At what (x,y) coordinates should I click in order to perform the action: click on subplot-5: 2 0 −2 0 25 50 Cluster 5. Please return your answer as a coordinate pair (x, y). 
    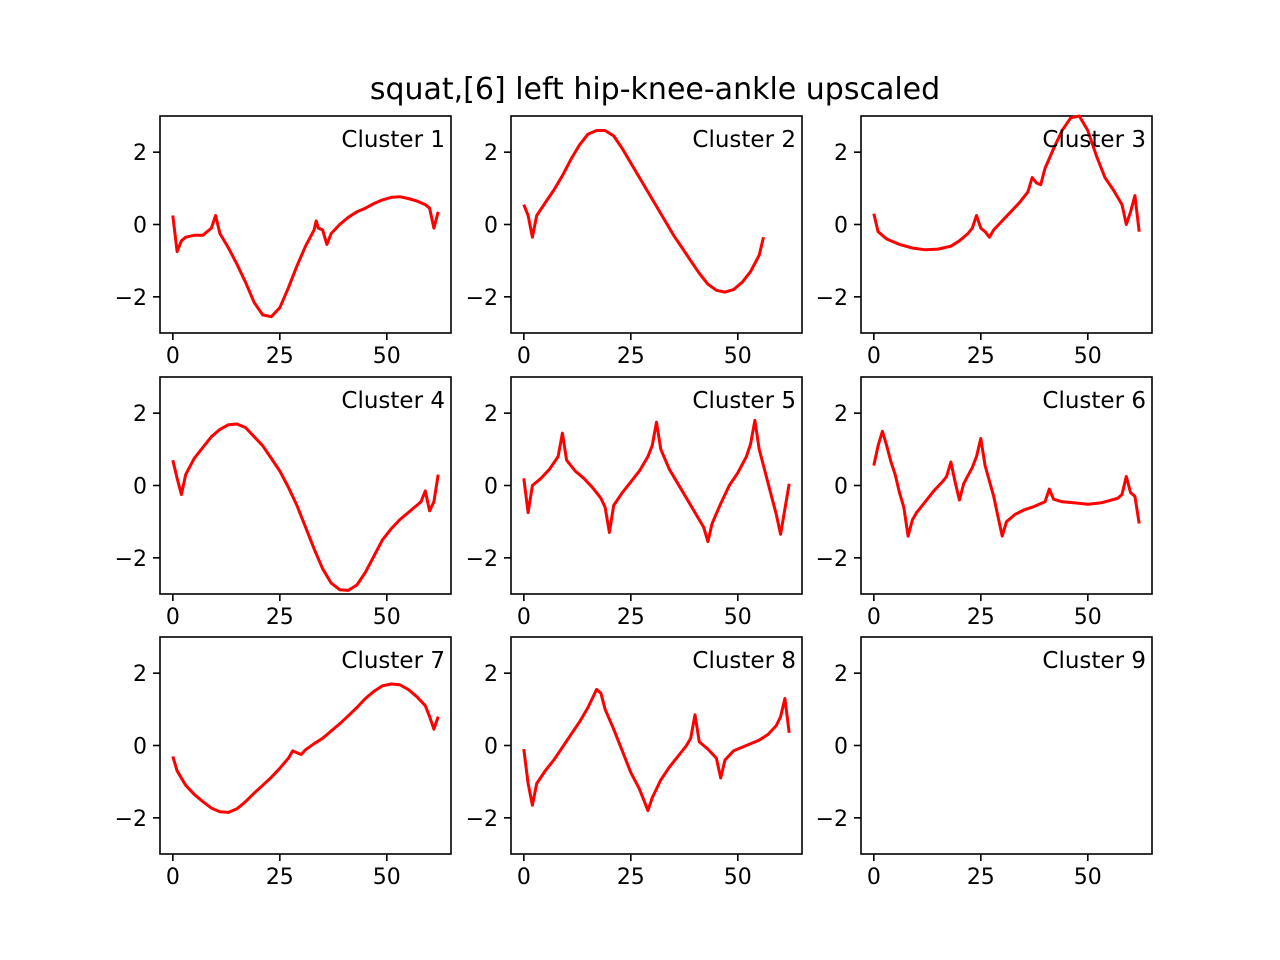
    Looking at the image, I should click on (634, 503).